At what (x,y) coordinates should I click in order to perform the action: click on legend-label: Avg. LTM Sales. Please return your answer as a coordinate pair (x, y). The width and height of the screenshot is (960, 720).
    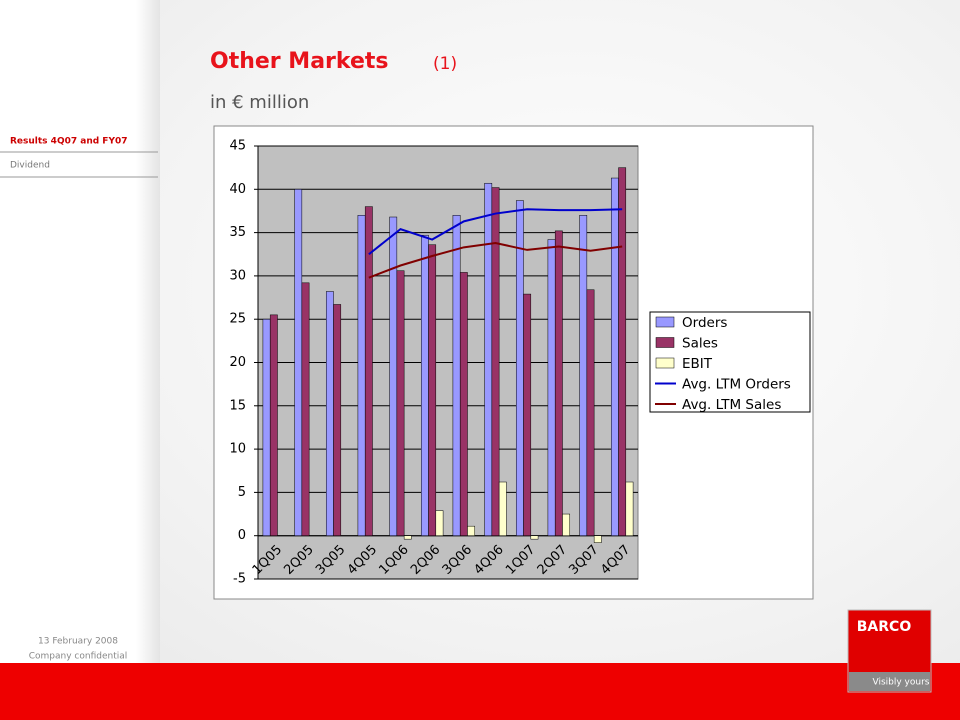
    Looking at the image, I should click on (731, 405).